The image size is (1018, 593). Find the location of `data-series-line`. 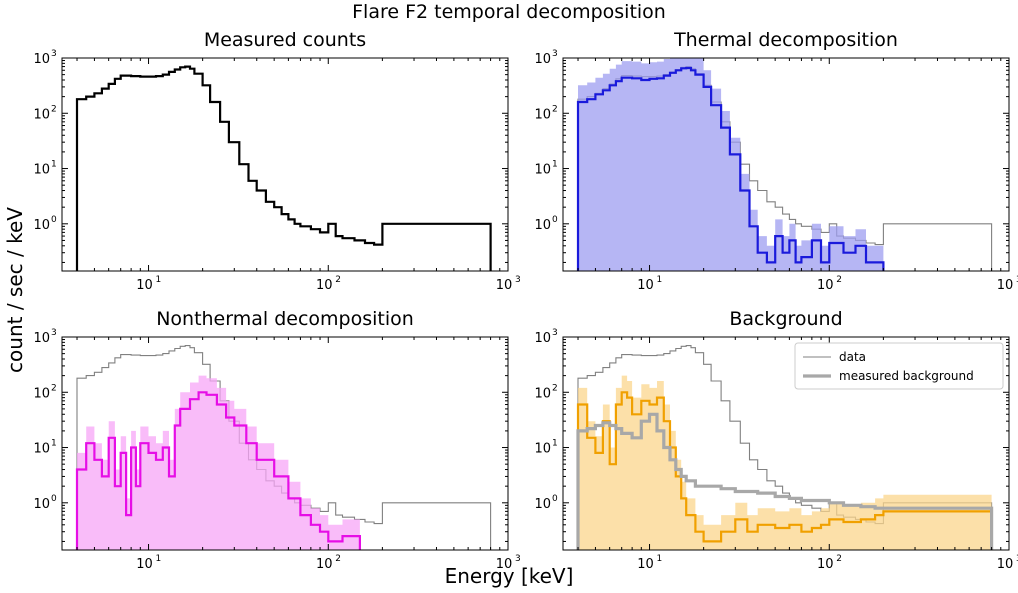

data-series-line is located at coordinates (283, 168).